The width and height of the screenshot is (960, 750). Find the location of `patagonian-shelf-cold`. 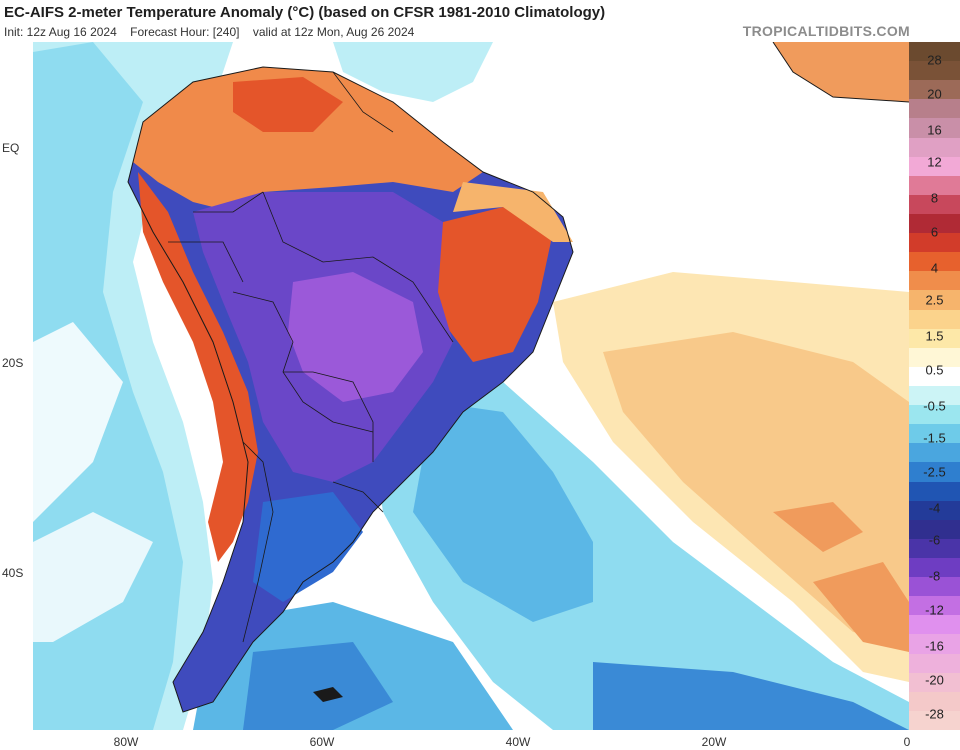

patagonian-shelf-cold is located at coordinates (318, 686).